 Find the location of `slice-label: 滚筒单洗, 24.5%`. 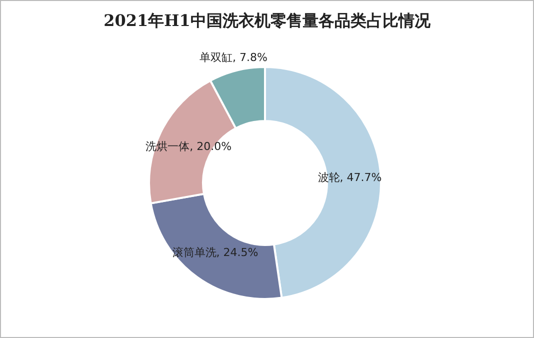

slice-label: 滚筒单洗, 24.5% is located at coordinates (215, 252).